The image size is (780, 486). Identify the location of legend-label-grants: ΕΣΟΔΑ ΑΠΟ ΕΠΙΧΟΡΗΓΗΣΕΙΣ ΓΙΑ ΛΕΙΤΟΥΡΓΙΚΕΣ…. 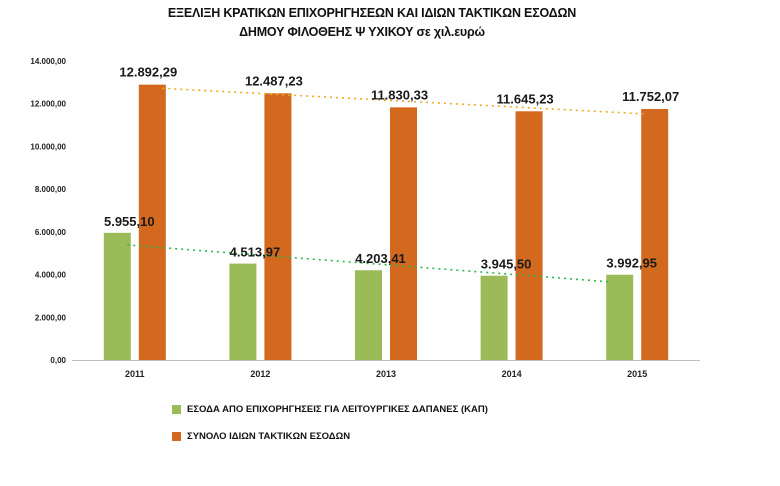
(337, 409).